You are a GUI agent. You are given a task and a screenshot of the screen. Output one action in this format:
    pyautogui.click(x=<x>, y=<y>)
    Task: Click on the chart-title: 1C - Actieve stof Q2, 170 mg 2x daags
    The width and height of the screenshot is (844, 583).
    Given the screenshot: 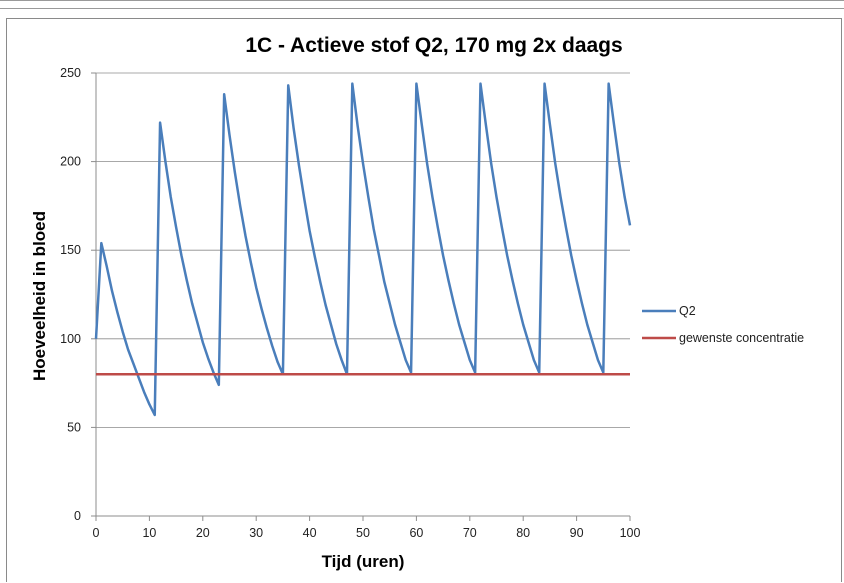 What is the action you would take?
    pyautogui.click(x=433, y=45)
    